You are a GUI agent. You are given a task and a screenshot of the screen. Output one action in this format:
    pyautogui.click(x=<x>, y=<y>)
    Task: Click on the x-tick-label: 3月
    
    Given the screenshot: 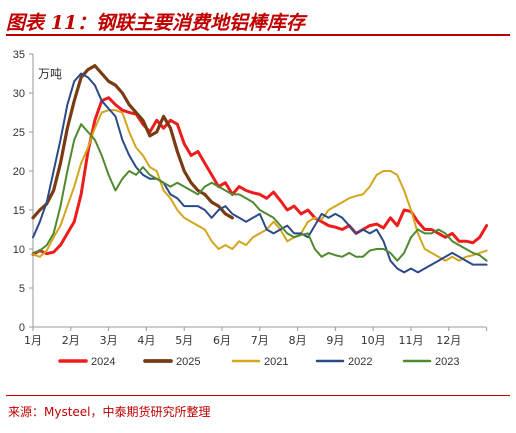 What is the action you would take?
    pyautogui.click(x=109, y=340)
    